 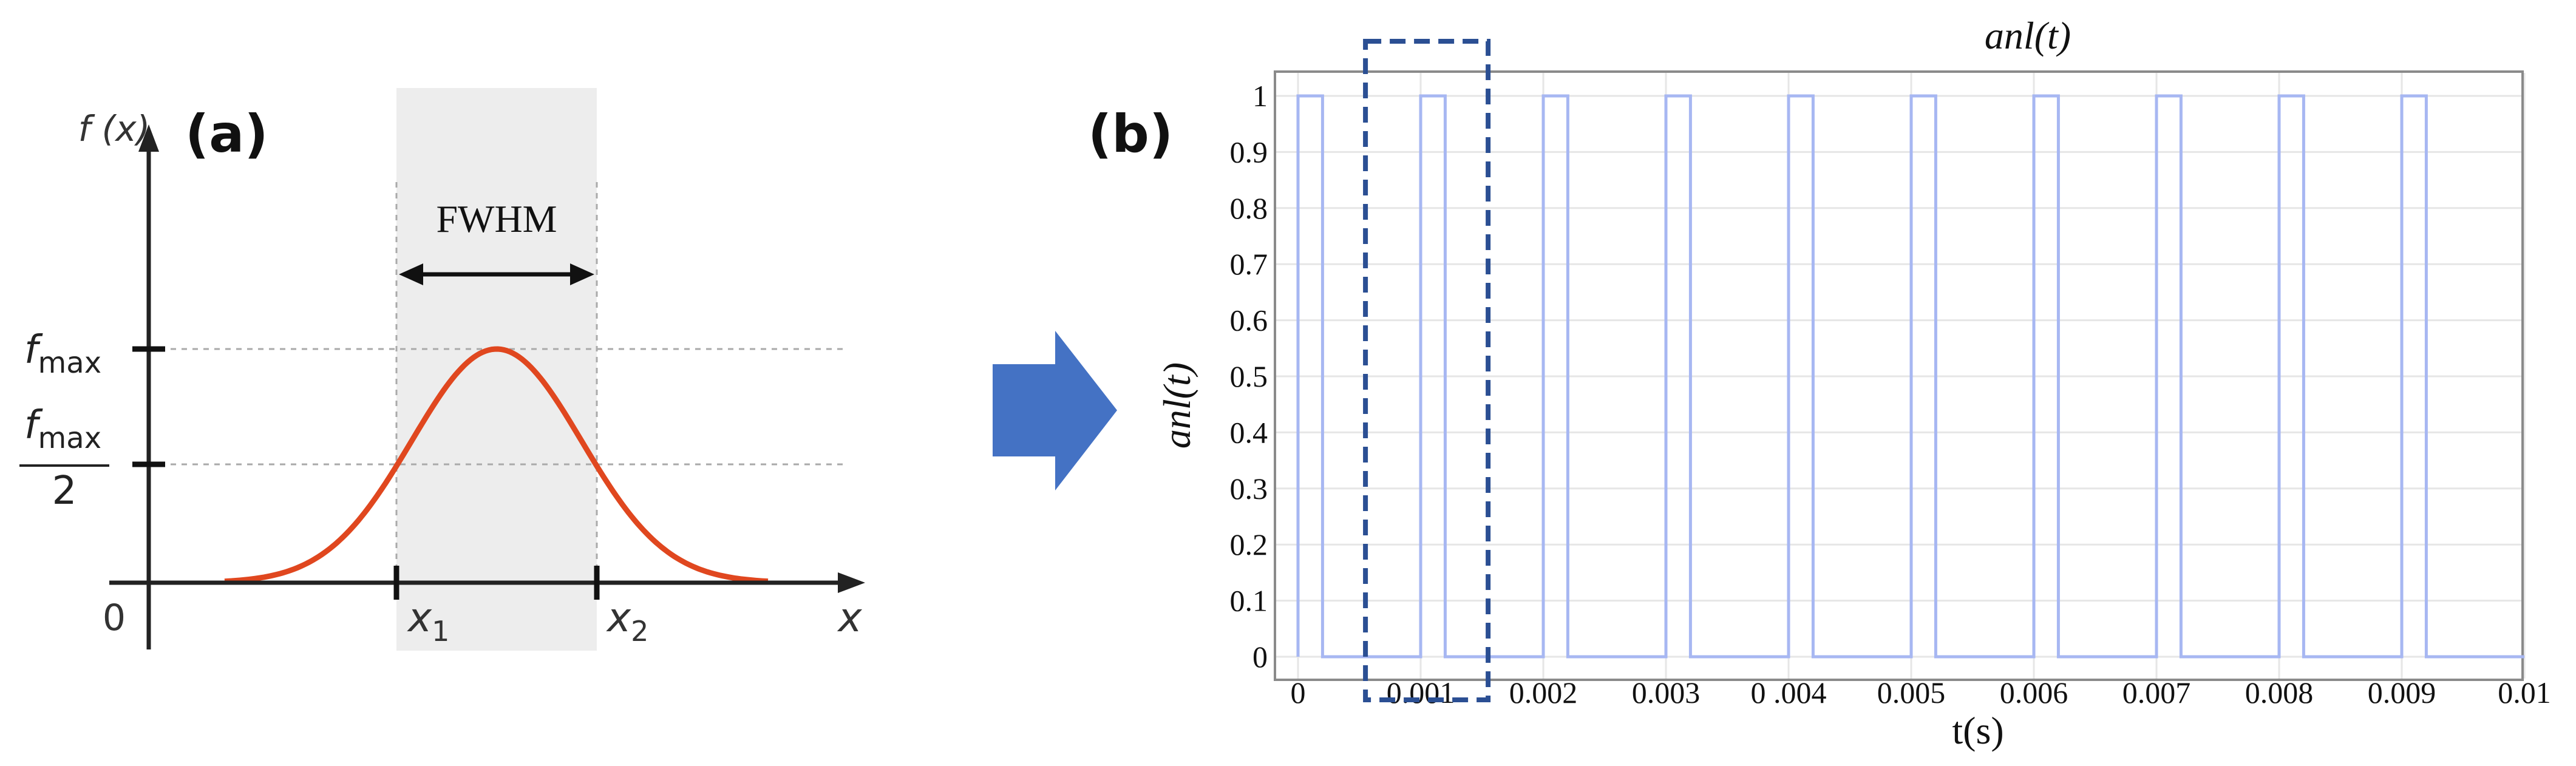 What do you see at coordinates (496, 218) in the screenshot?
I see `fwhm-annotation: FWHM` at bounding box center [496, 218].